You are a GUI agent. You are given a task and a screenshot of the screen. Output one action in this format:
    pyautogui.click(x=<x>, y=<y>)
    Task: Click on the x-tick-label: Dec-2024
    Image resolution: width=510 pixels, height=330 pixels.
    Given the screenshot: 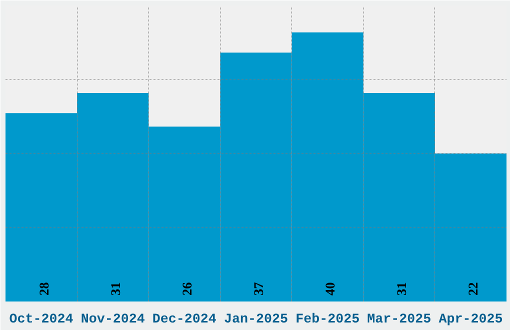 What is the action you would take?
    pyautogui.click(x=184, y=320)
    